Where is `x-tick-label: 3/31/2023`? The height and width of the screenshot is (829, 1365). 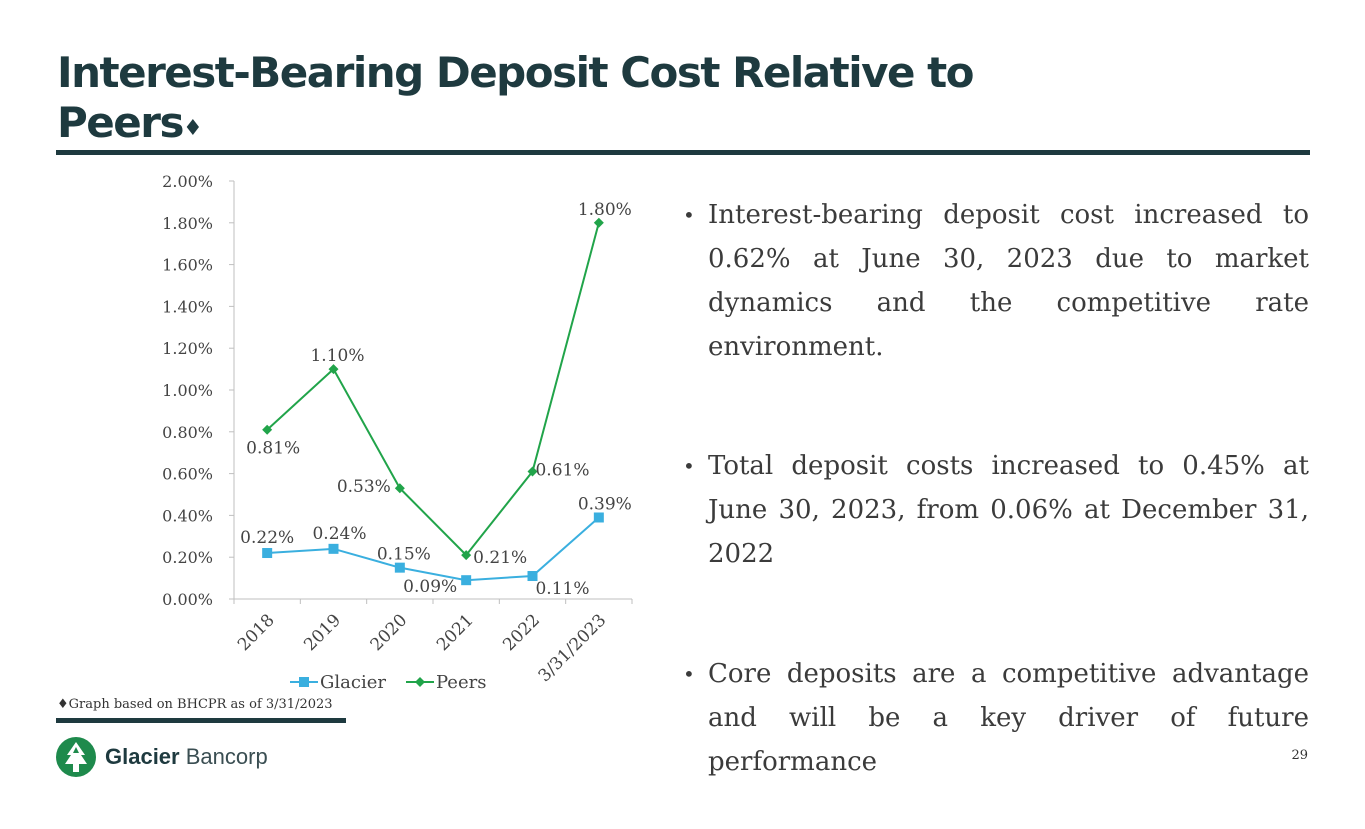 x-tick-label: 3/31/2023 is located at coordinates (573, 648).